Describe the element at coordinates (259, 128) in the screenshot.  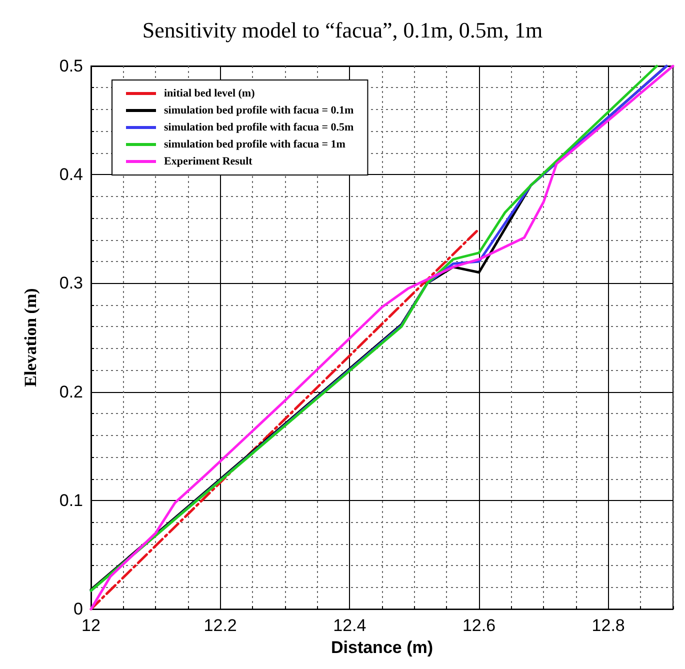
I see `legend-label: simulation bed profile with facua = 0.5m` at that location.